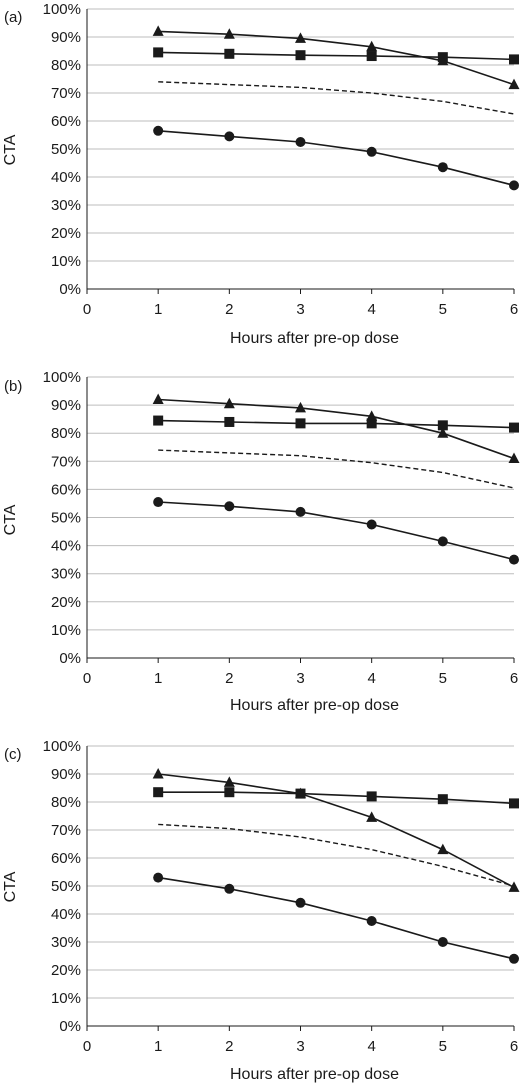 This screenshot has height=1084, width=520. I want to click on y-tick-label: 90%, so click(66, 37).